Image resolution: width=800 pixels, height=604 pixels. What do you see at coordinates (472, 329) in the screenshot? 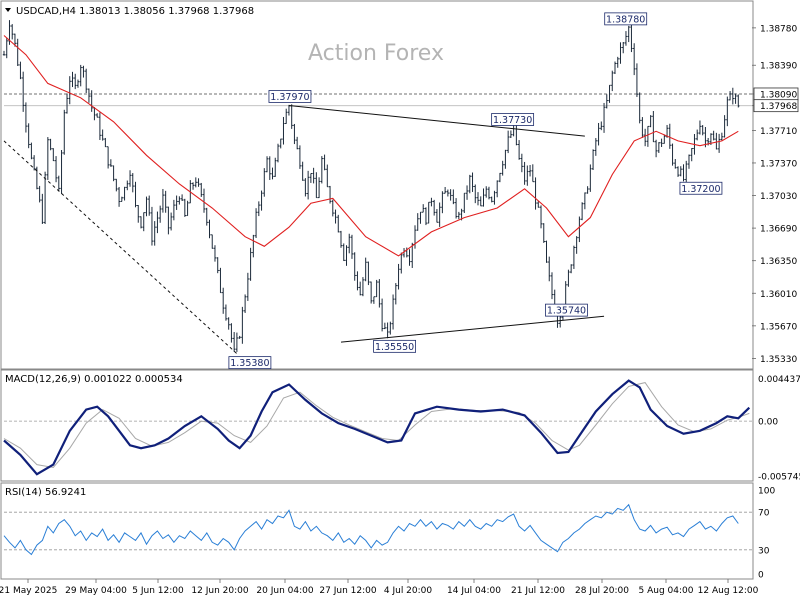
I see `trendline` at bounding box center [472, 329].